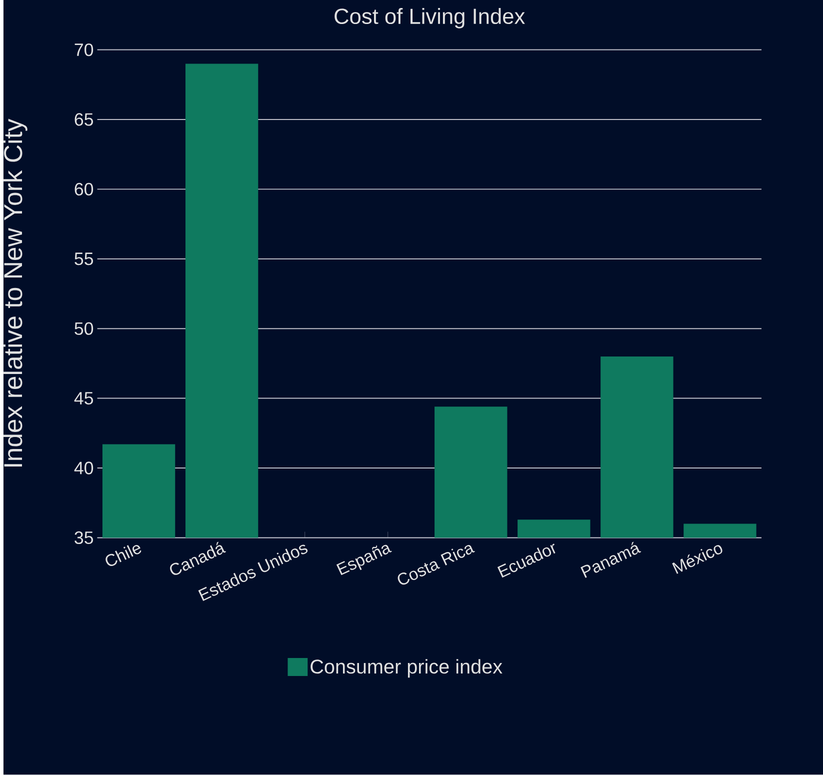 The width and height of the screenshot is (823, 775). I want to click on y-tick-label: 55, so click(84, 259).